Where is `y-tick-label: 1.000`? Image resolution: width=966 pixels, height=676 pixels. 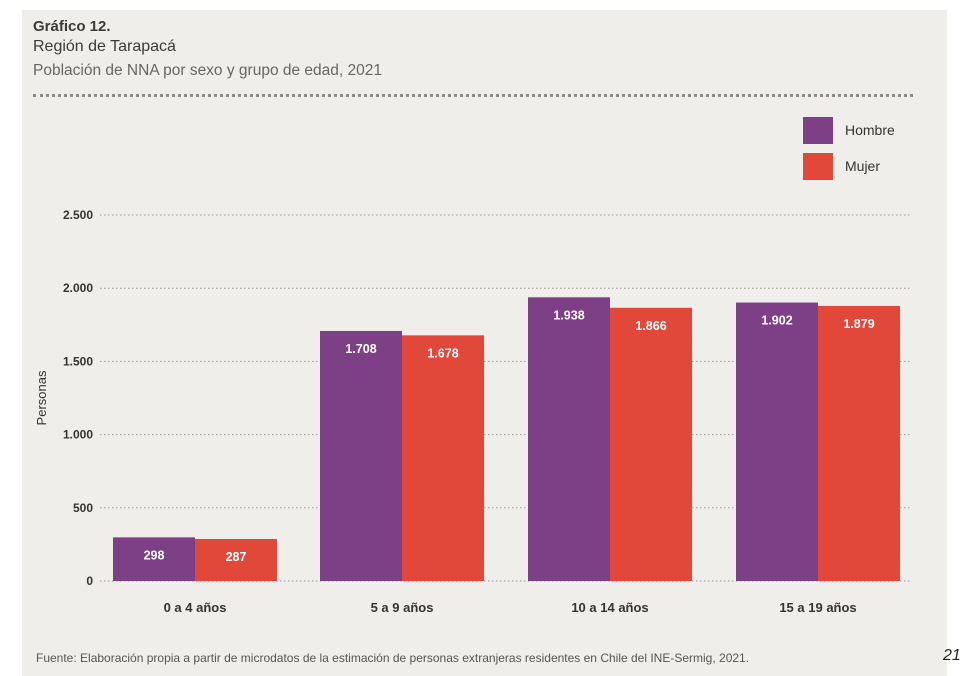
y-tick-label: 1.000 is located at coordinates (78, 435).